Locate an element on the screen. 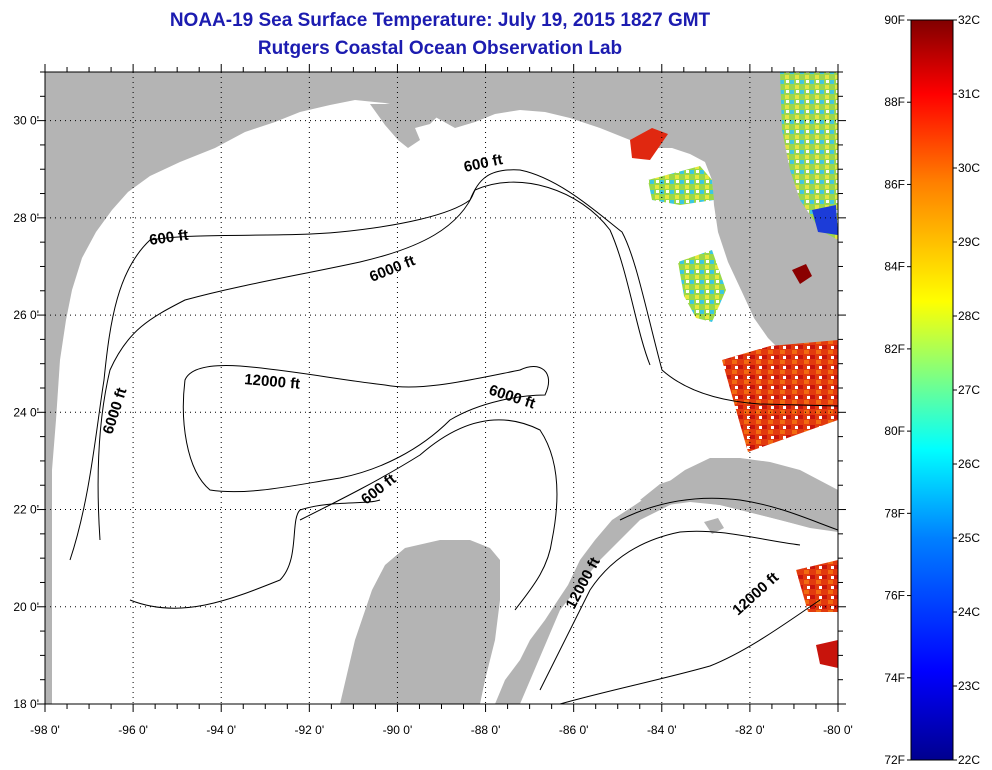 The width and height of the screenshot is (992, 770). lon-tick-label: -96 0' is located at coordinates (133, 730).